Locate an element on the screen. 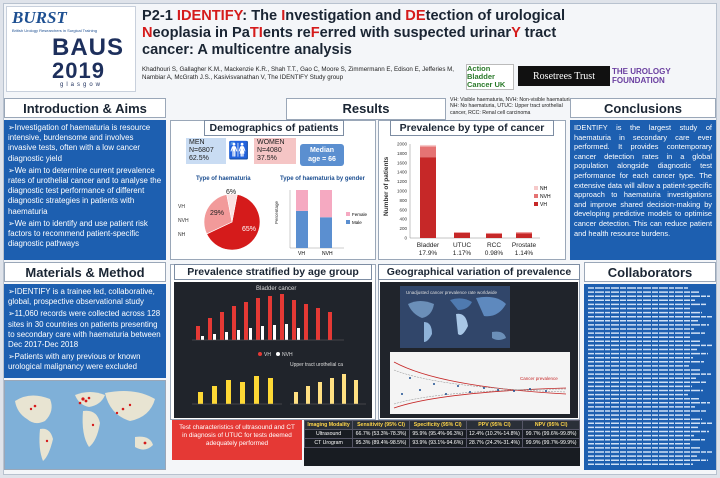  table-cell: 95.9% (95.4%-96.3%) is located at coordinates (437, 434).